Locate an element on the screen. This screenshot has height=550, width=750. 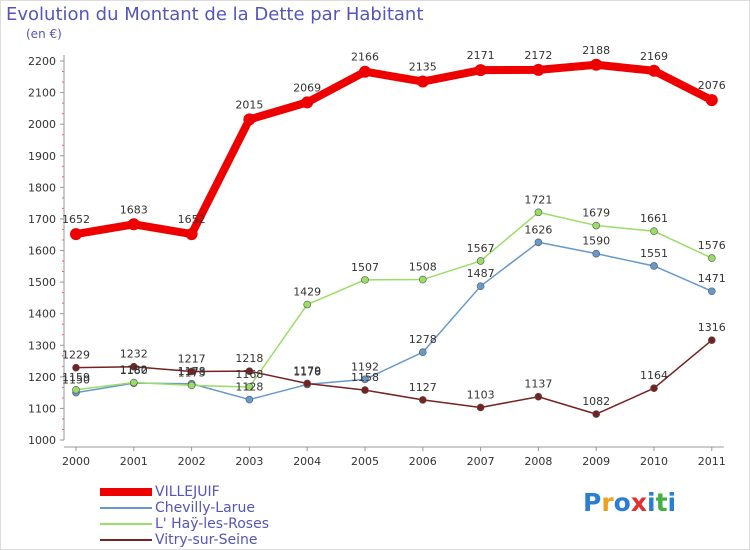
x-tick-label: 2000 is located at coordinates (76, 461).